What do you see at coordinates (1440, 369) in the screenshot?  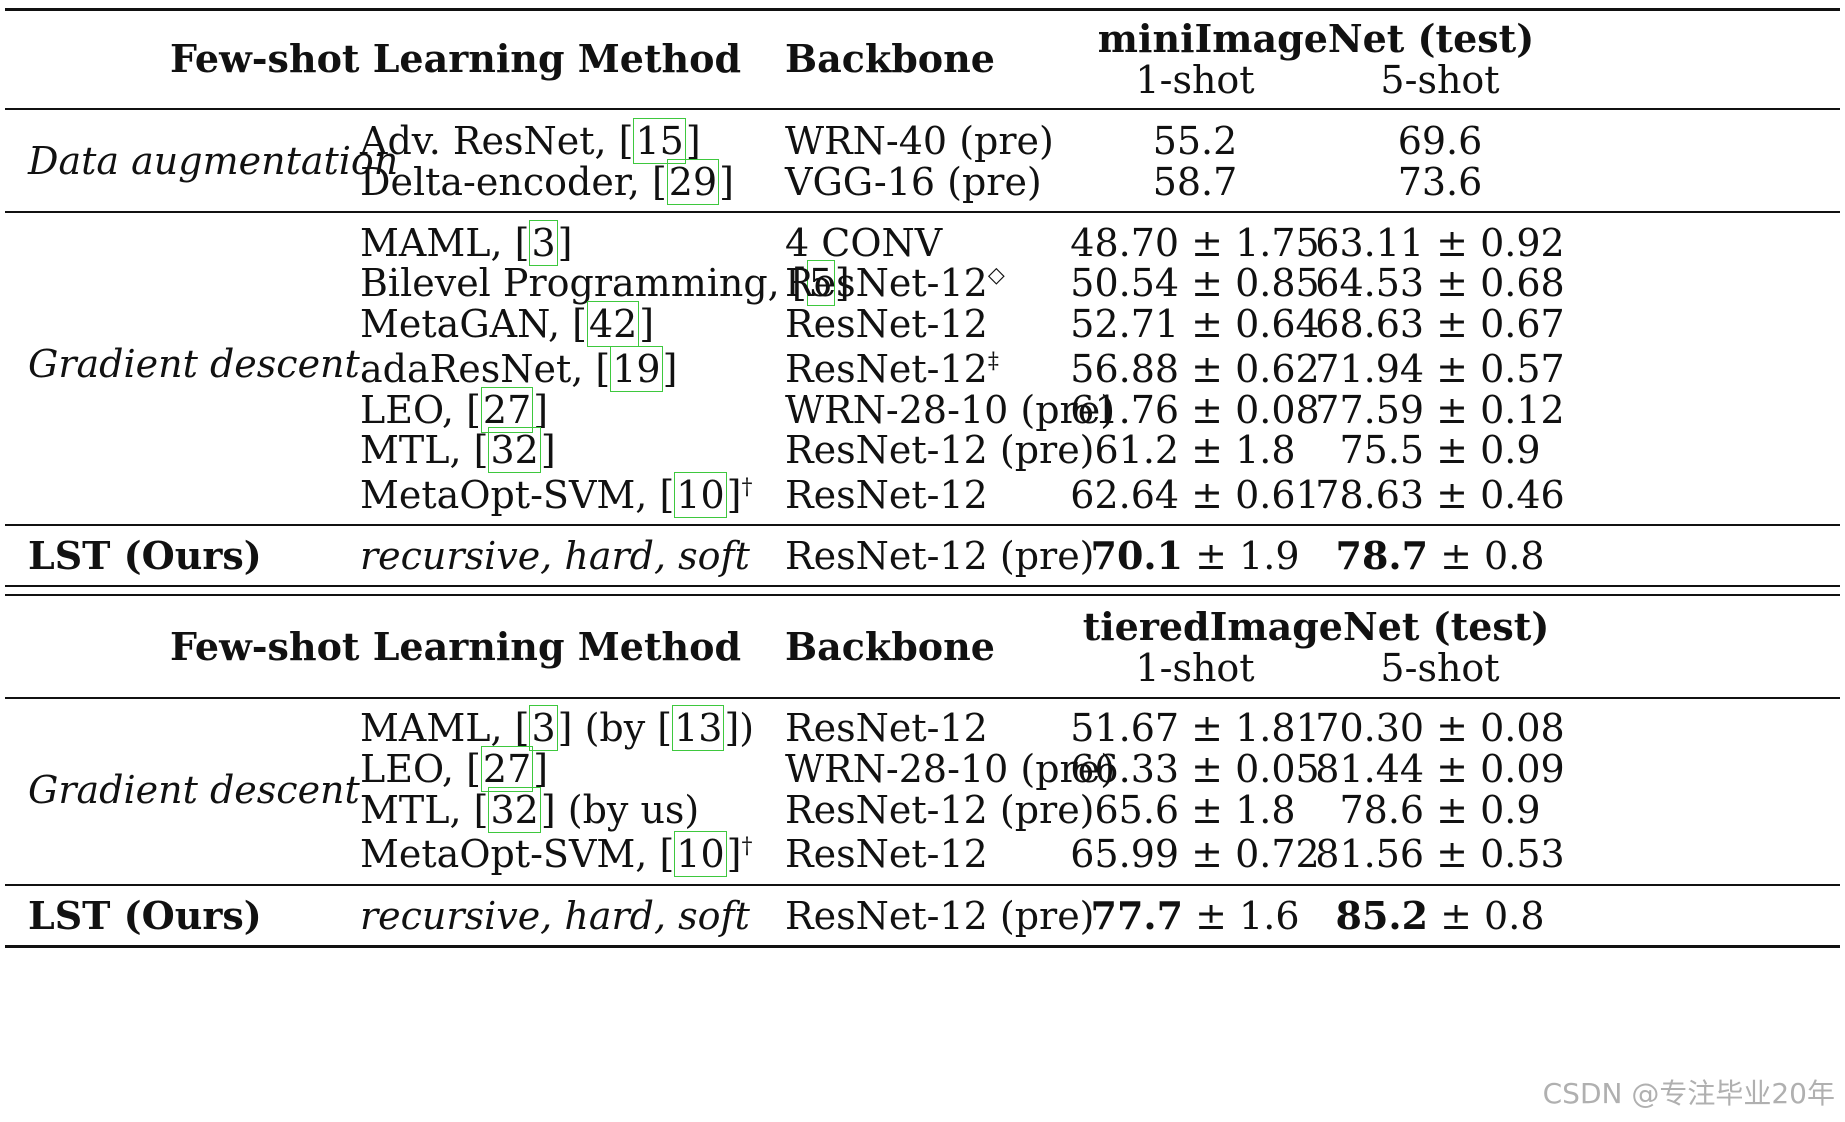 I see `five-shot-value: 71.94 ± 0.57` at bounding box center [1440, 369].